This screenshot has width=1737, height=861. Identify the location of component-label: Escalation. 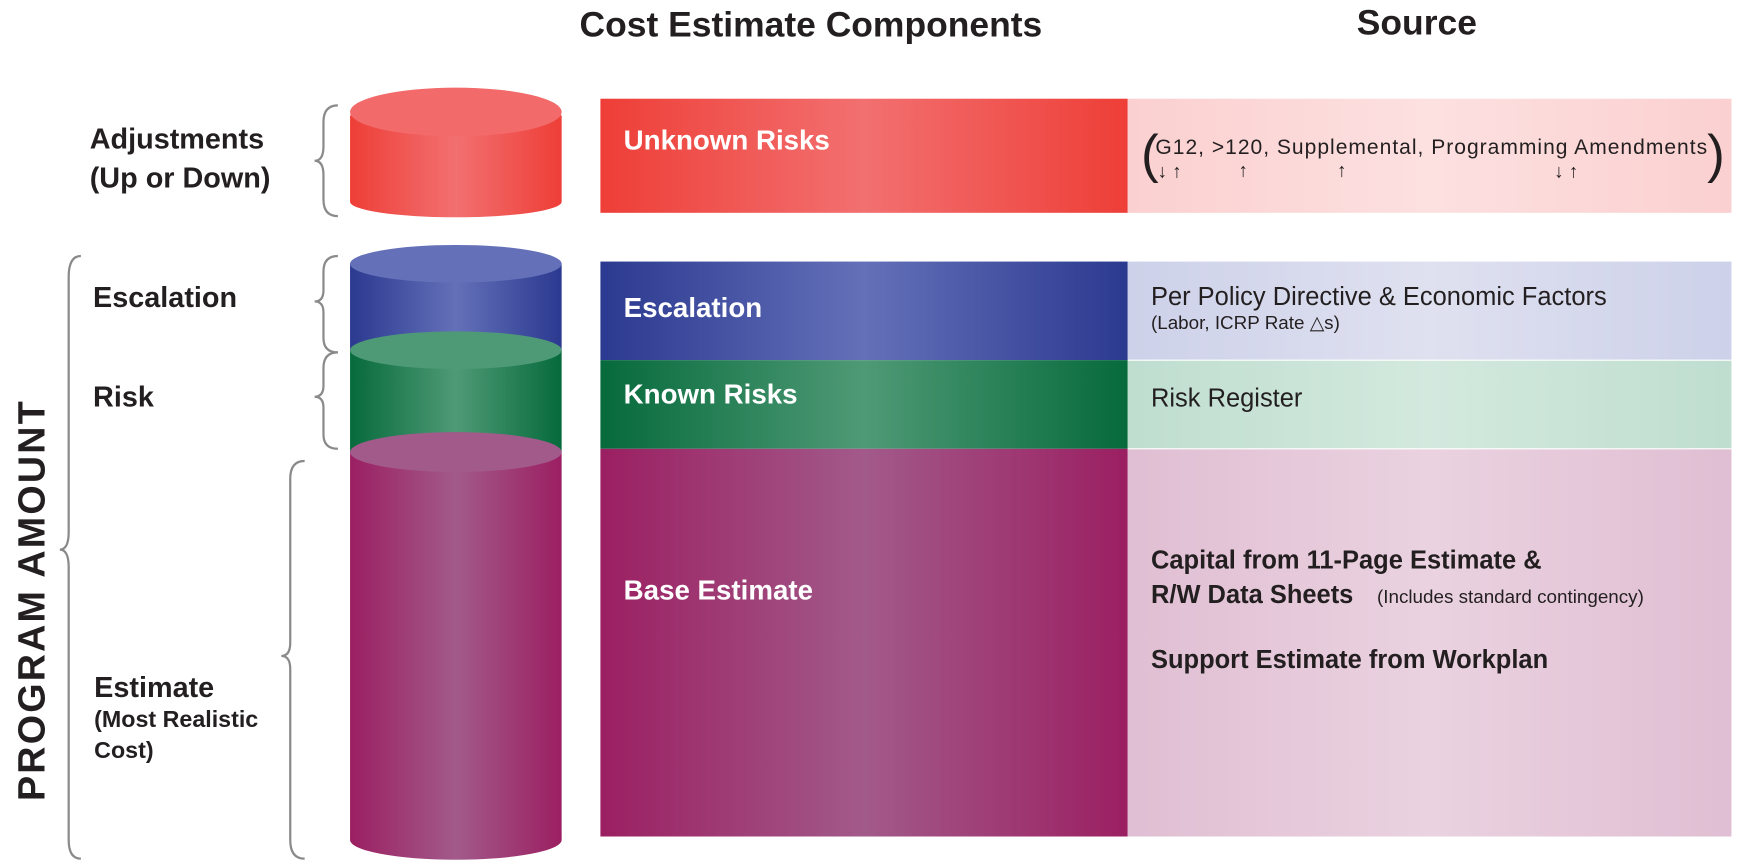
(693, 307).